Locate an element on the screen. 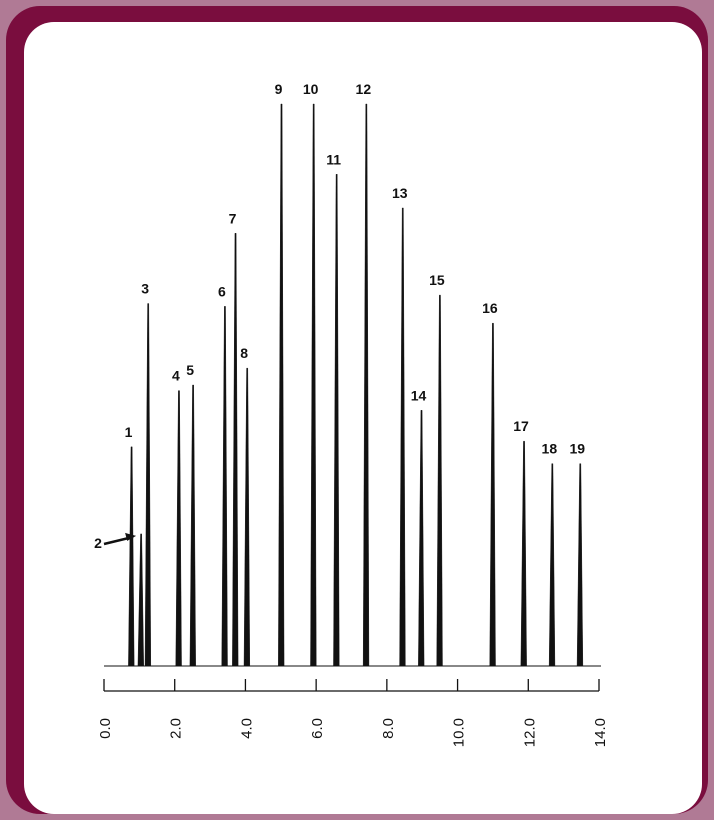 This screenshot has height=820, width=714. peak-label-9: 9 is located at coordinates (279, 89).